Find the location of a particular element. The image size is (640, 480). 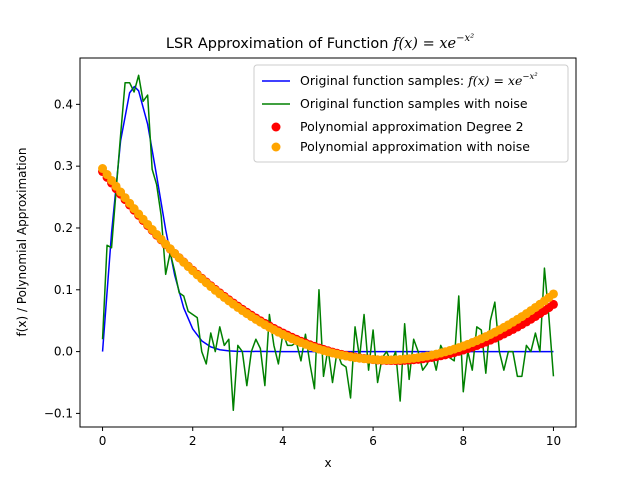

x-tick-label: 2 is located at coordinates (193, 441).